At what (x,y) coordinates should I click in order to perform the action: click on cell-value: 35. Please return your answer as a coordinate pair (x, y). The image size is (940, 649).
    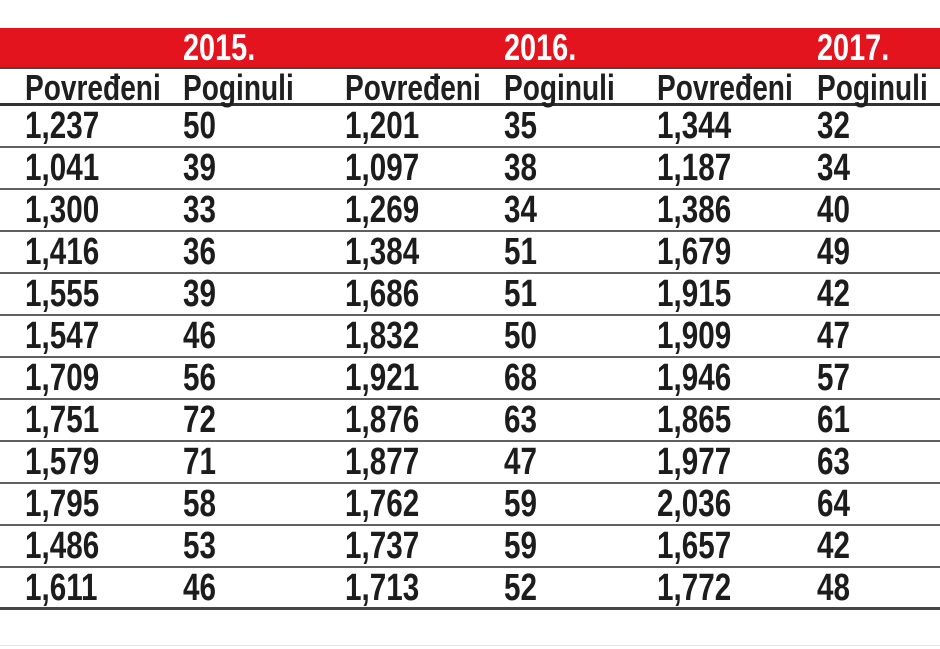
    Looking at the image, I should click on (520, 126).